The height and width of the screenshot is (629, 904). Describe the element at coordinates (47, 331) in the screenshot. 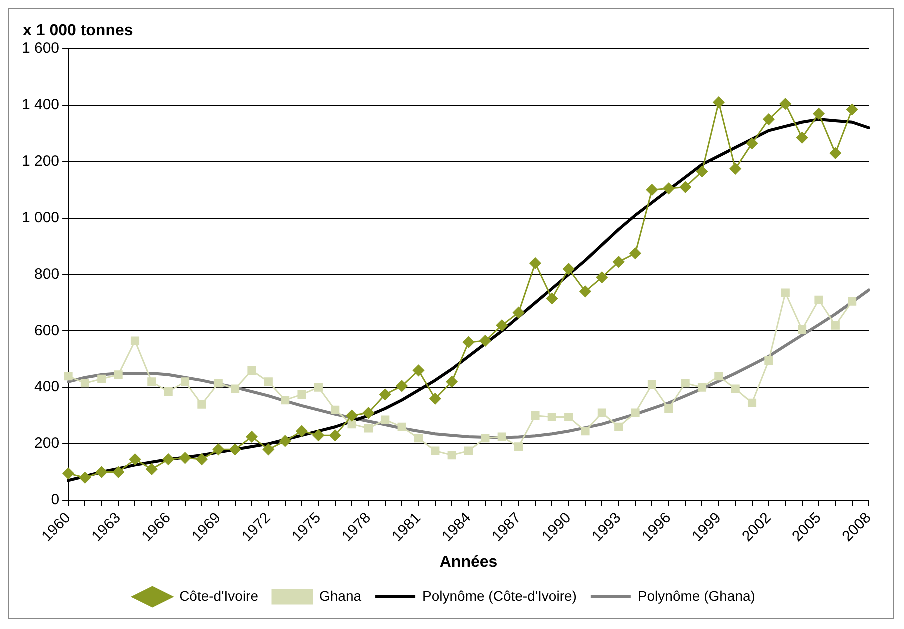

I see `y-tick-label: 600` at that location.